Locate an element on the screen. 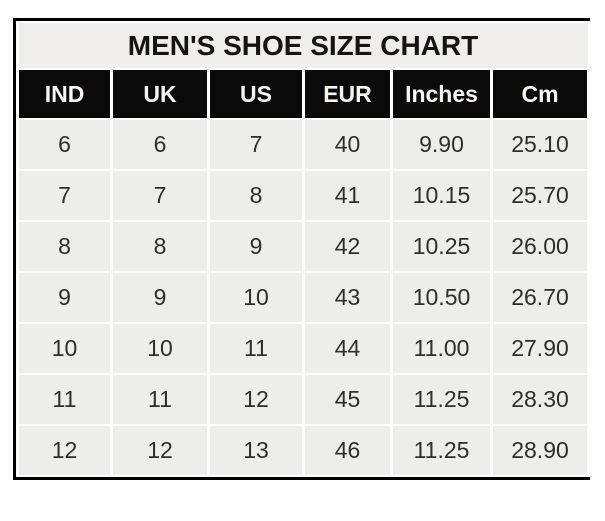 The image size is (605, 521). table-row: 11 11 12 45 11.25 28.30 is located at coordinates (303, 399).